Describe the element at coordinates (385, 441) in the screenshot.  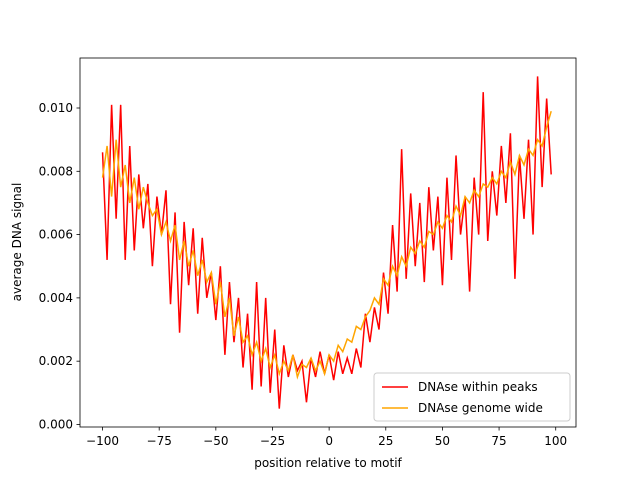
I see `x-tick-label: 25` at that location.